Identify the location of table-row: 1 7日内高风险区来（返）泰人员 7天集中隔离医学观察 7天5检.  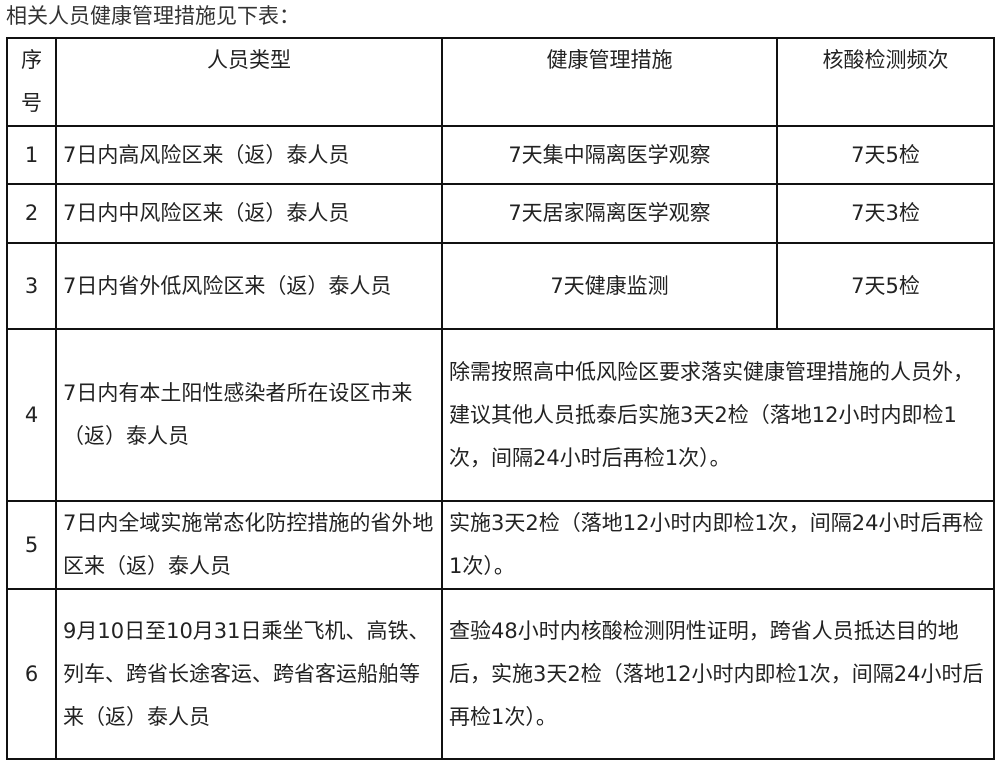
(500, 155).